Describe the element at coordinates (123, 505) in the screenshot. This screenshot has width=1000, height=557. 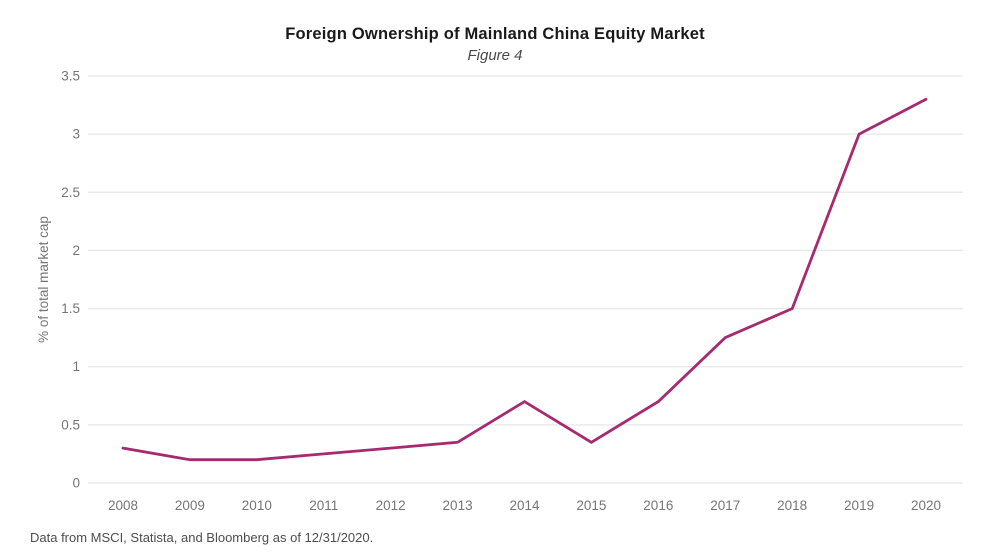
I see `x-tick-label: 2008` at that location.